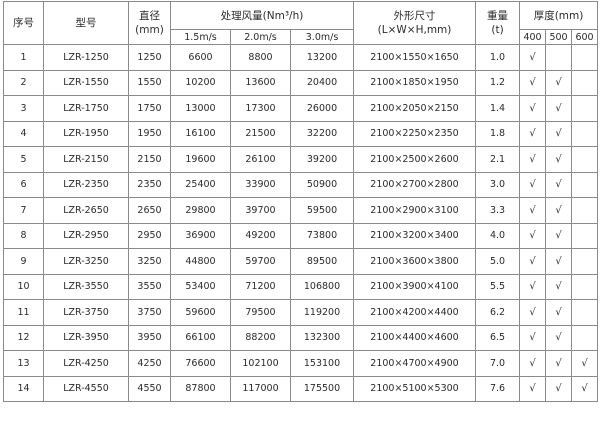  What do you see at coordinates (149, 108) in the screenshot?
I see `cell-diameter: 1750` at bounding box center [149, 108].